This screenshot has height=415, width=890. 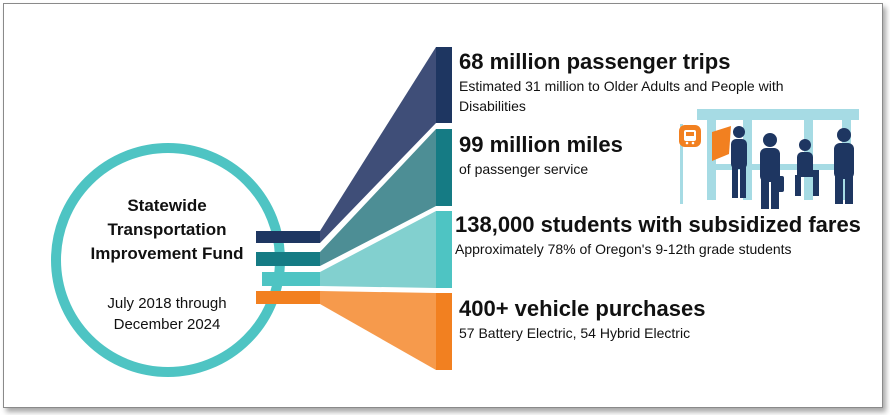 What do you see at coordinates (288, 297) in the screenshot?
I see `band-vehicles` at bounding box center [288, 297].